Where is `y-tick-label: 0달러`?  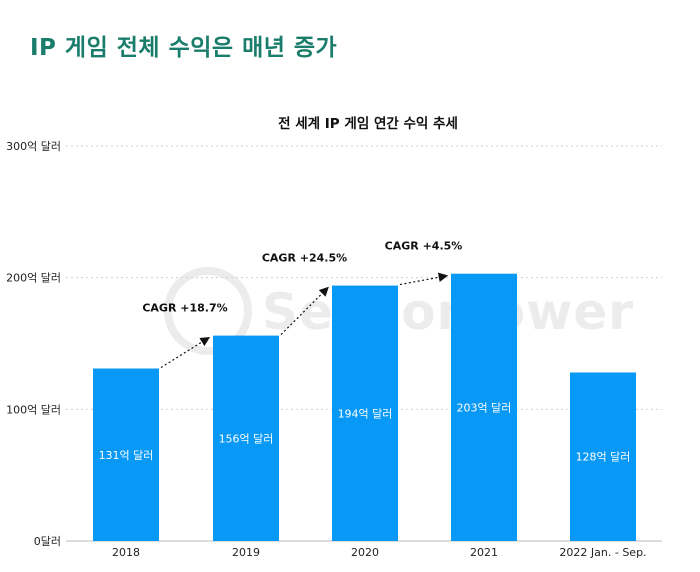 y-tick-label: 0달러 is located at coordinates (47, 541).